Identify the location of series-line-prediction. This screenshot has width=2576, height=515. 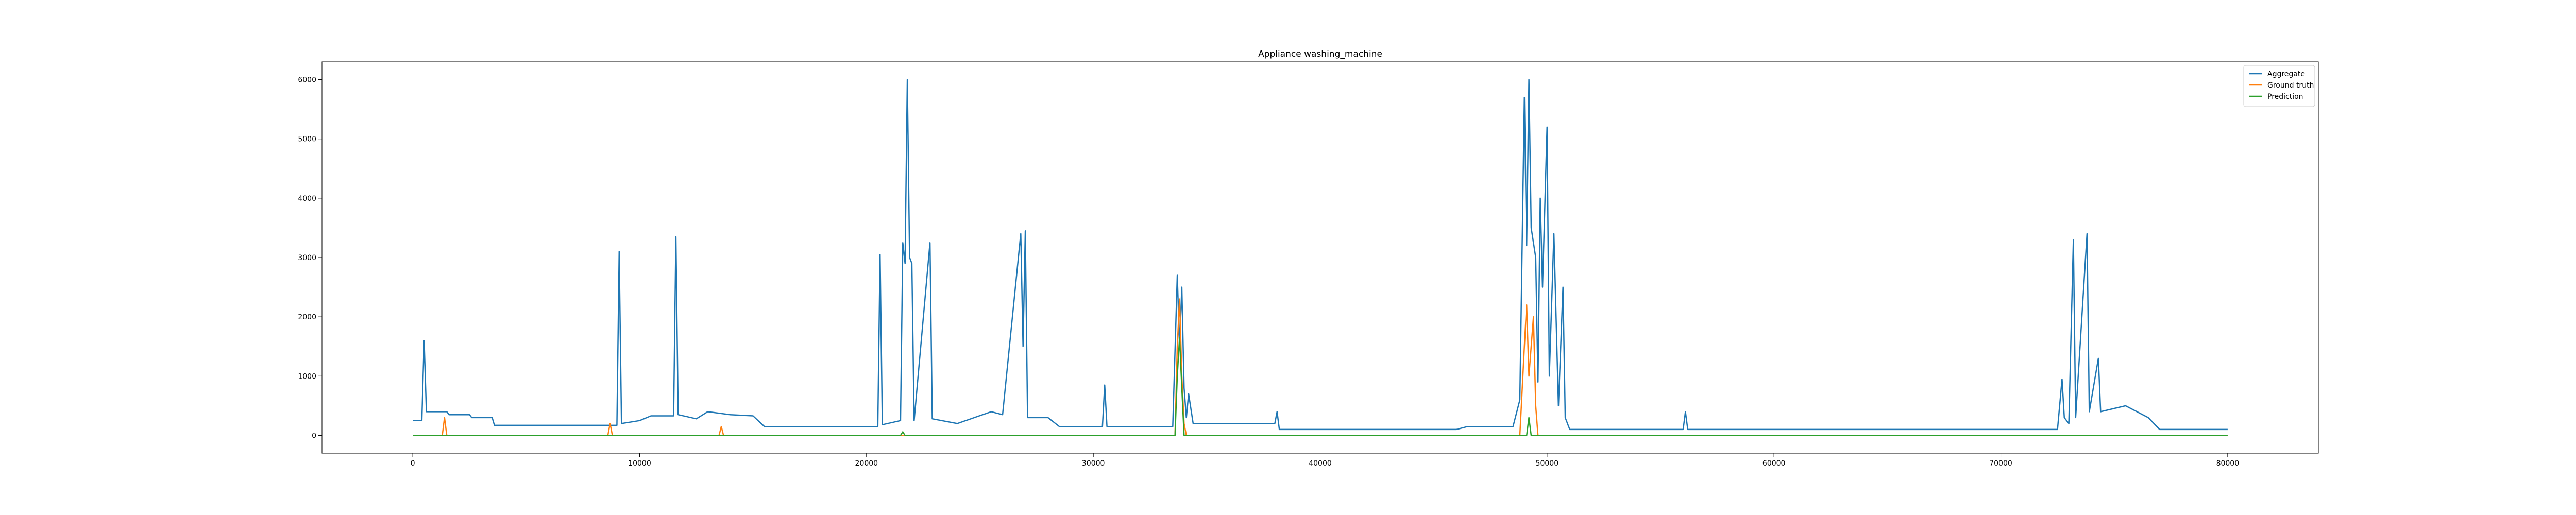
(1320, 386).